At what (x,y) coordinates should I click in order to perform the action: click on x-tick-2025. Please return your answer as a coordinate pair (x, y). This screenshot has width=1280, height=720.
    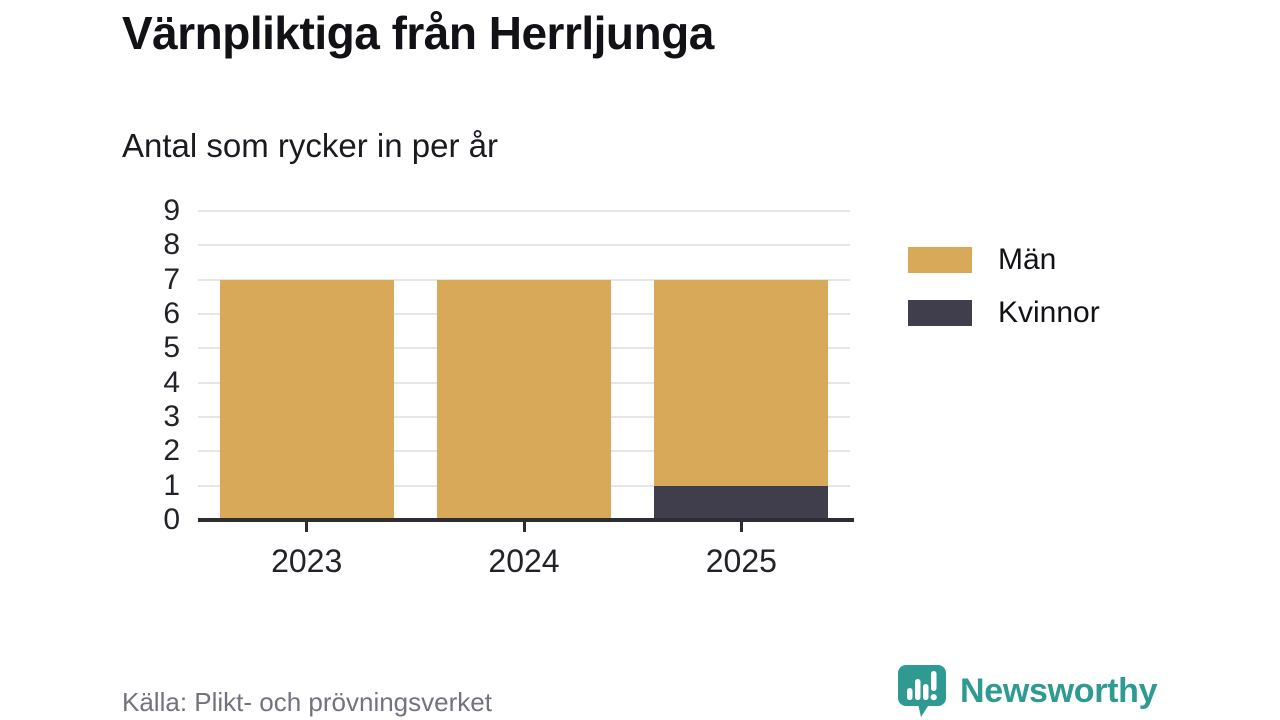
    Looking at the image, I should click on (741, 527).